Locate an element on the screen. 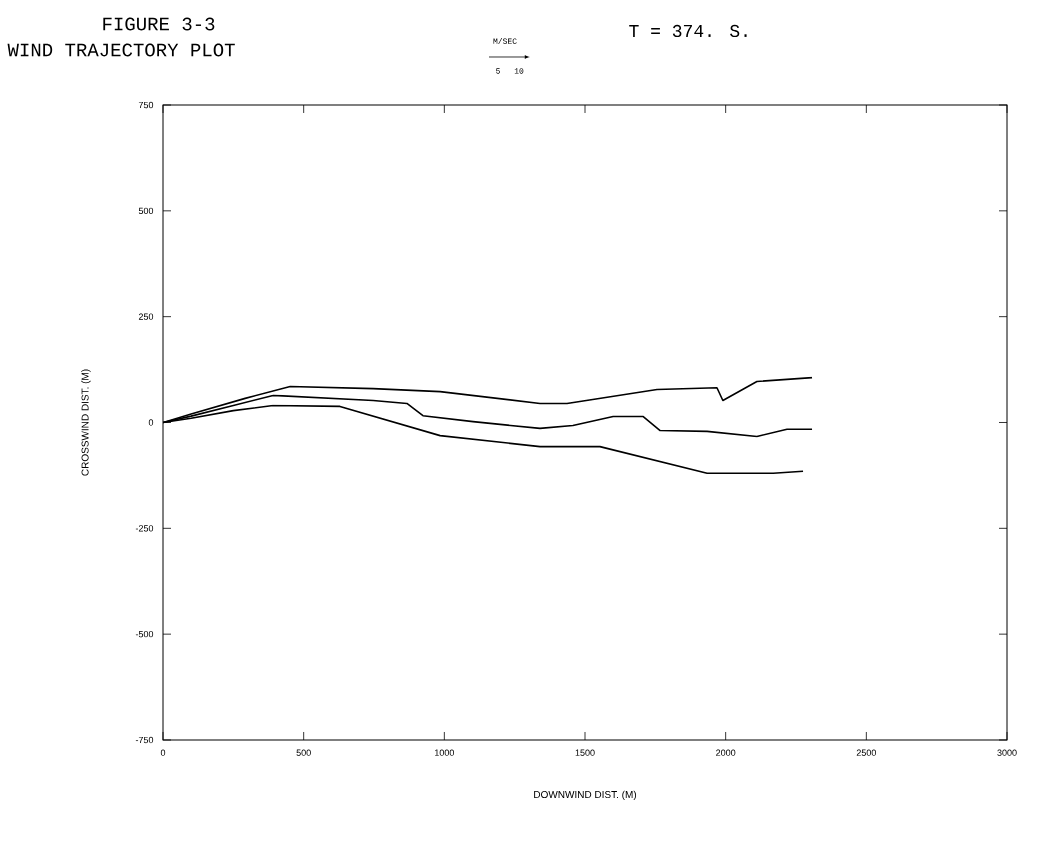 This screenshot has width=1048, height=842. y-tick-label: -250 is located at coordinates (144, 528).